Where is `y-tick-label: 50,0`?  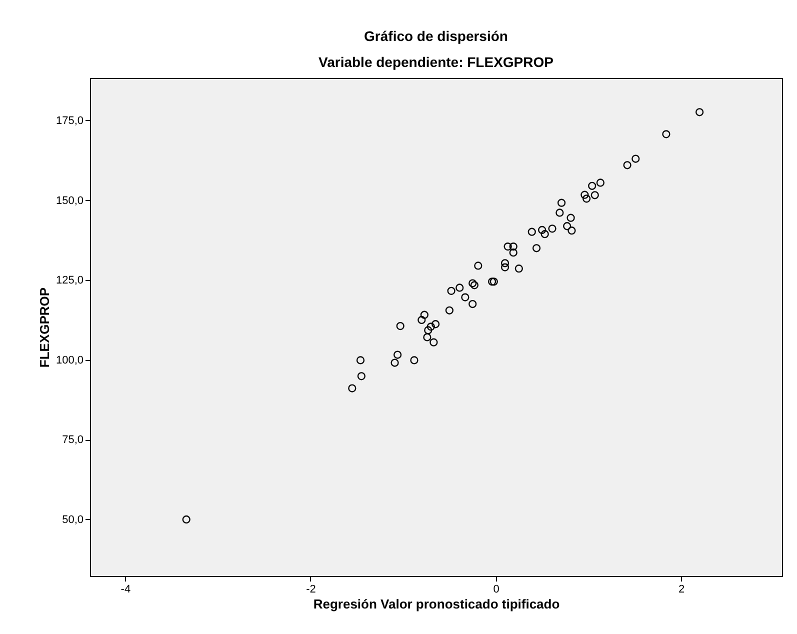
y-tick-label: 50,0 is located at coordinates (73, 520).